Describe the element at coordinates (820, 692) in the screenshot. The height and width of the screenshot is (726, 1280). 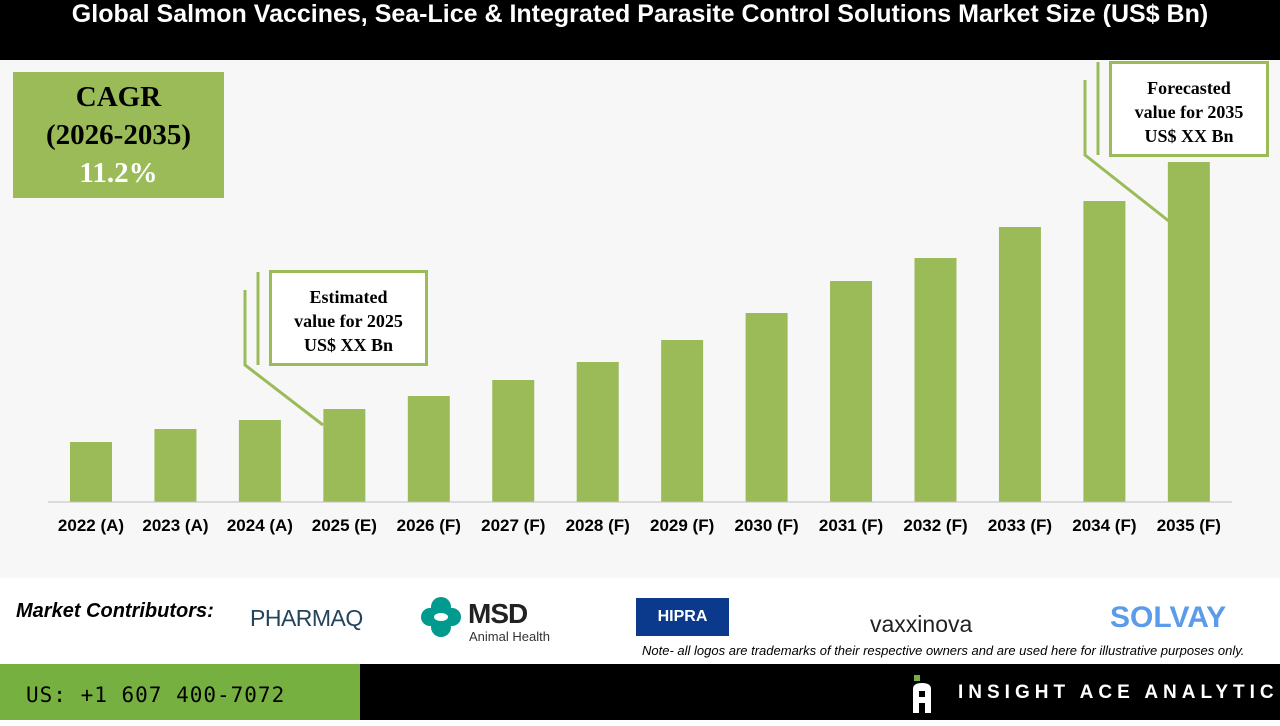
I see `footer-bar` at that location.